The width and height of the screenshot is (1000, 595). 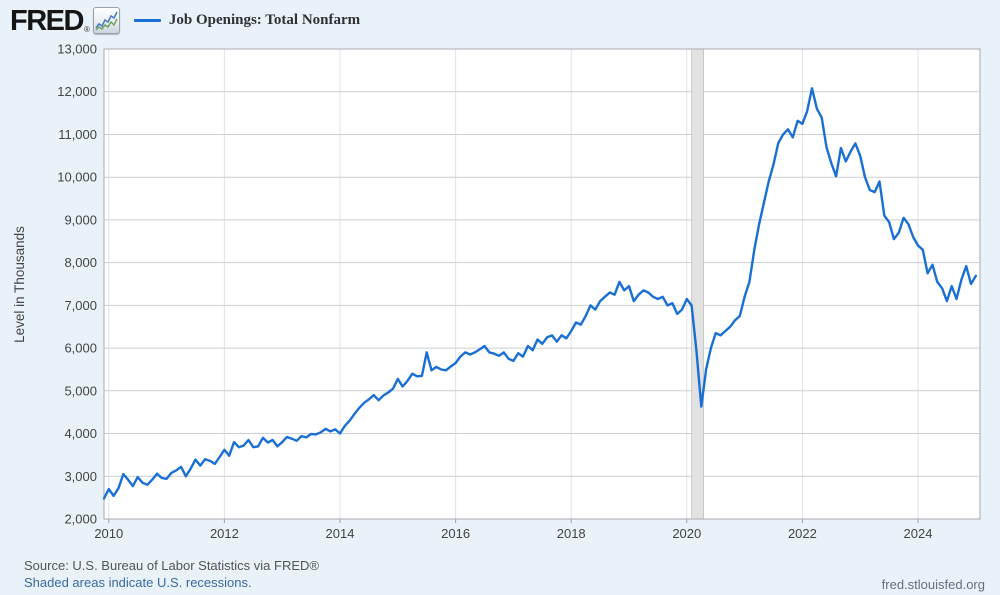 What do you see at coordinates (47, 21) in the screenshot?
I see `fred-logo-text: FRED` at bounding box center [47, 21].